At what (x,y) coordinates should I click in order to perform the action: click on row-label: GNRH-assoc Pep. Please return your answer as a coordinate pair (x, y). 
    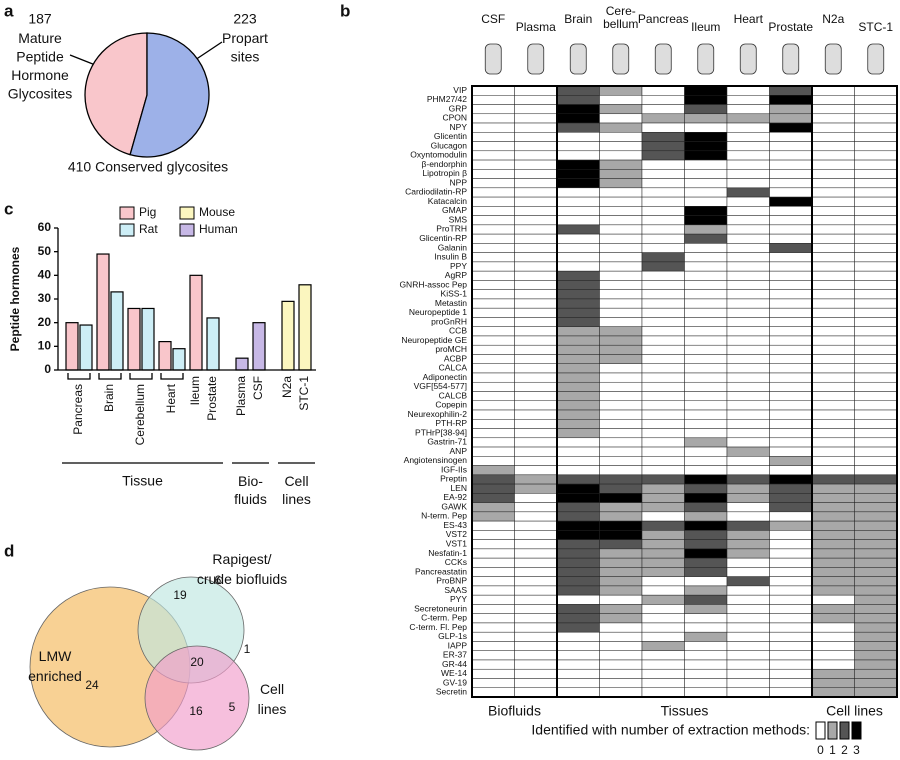
    Looking at the image, I should click on (433, 284).